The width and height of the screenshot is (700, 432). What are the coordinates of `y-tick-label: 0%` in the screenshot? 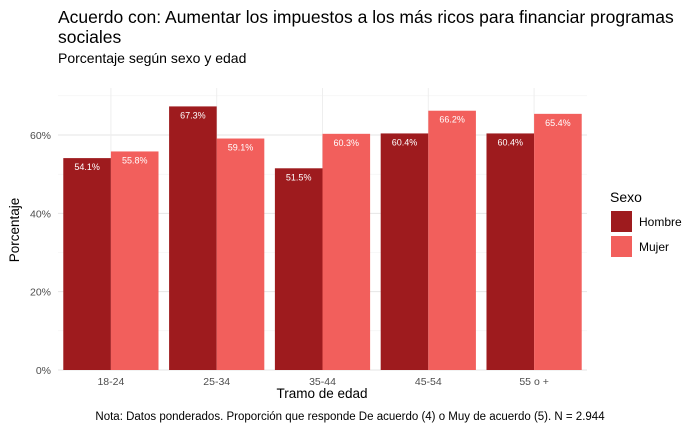 It's located at (43, 371).